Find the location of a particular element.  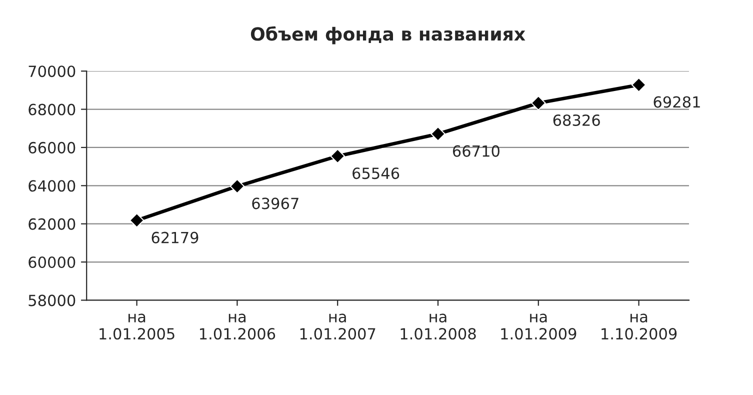

y-tick-label: 60000 is located at coordinates (52, 262).